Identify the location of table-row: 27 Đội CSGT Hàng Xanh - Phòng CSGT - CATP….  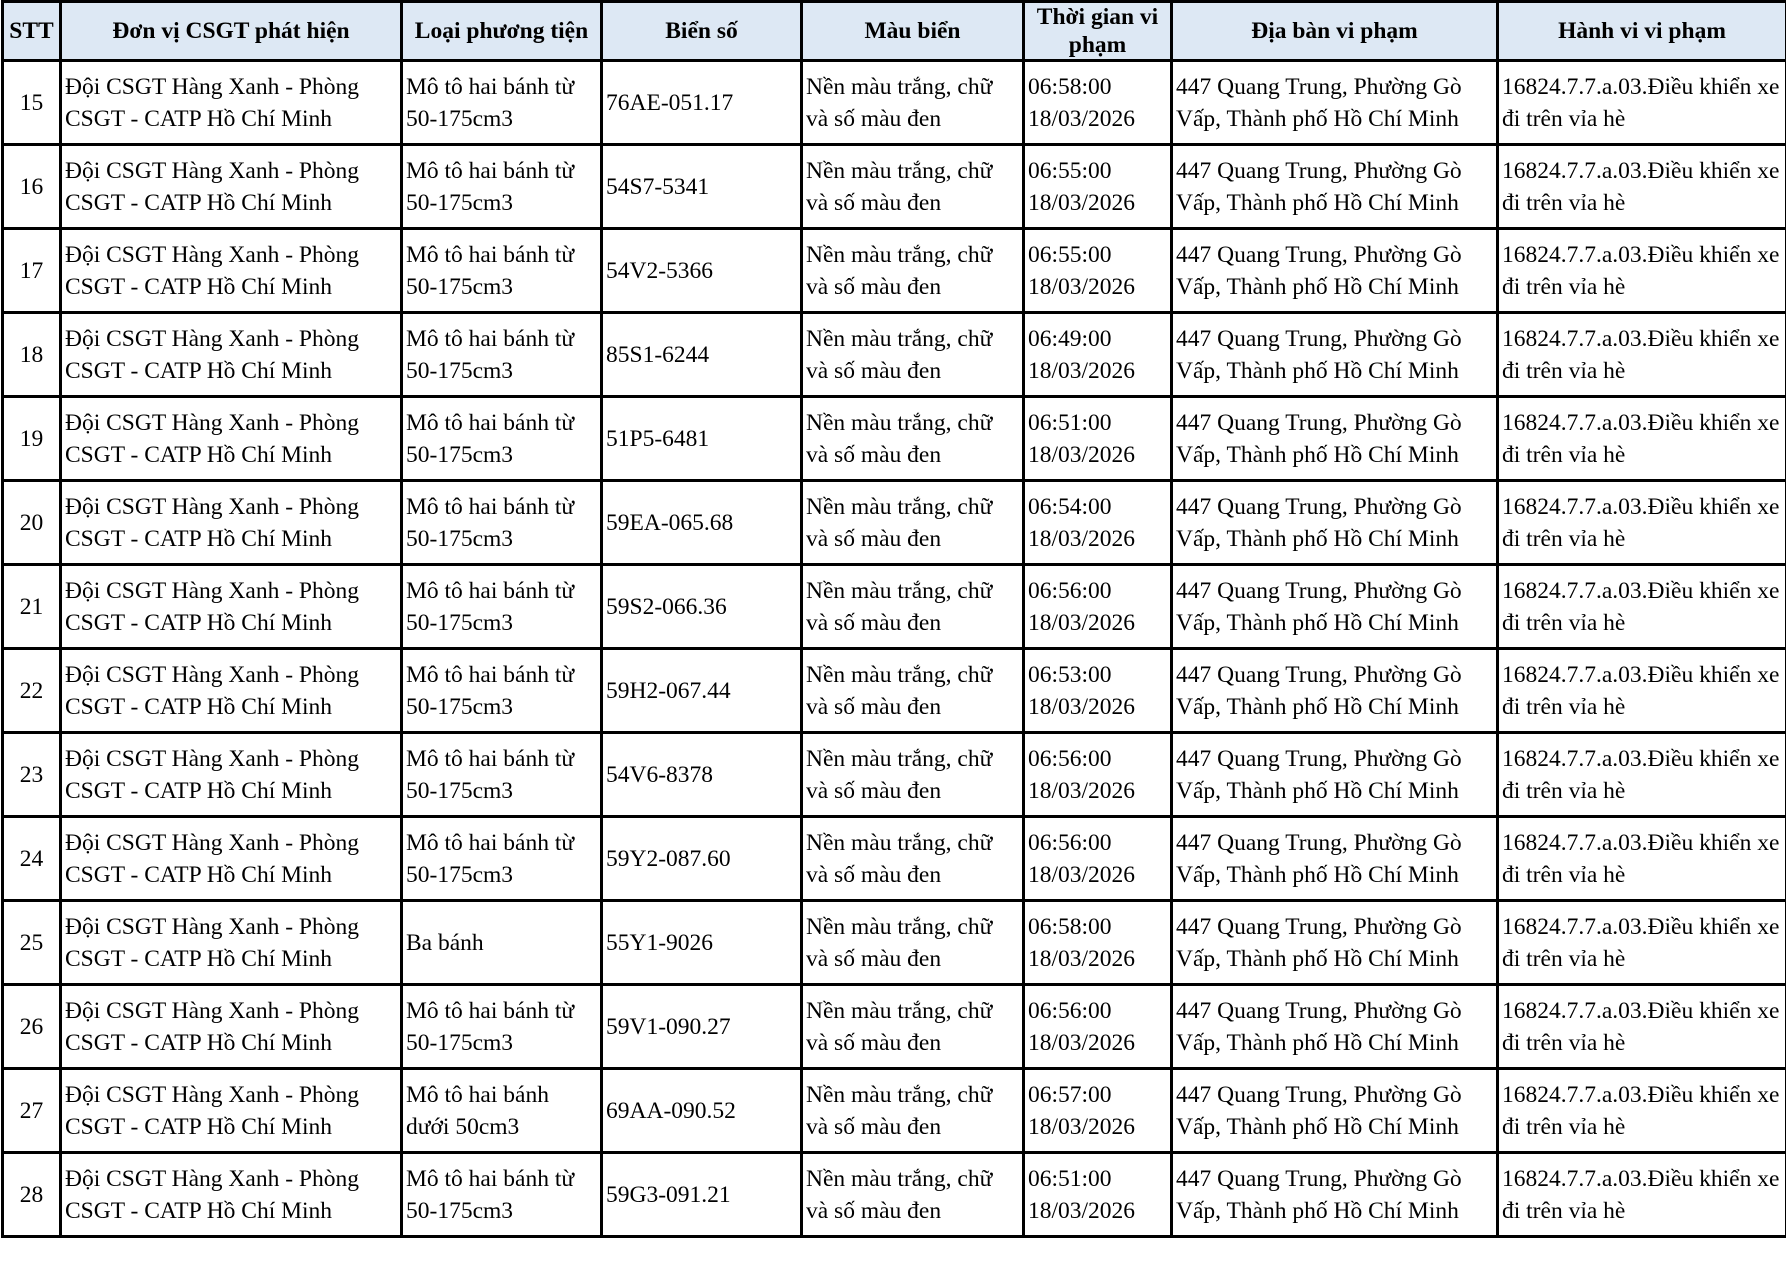
(893, 1110).